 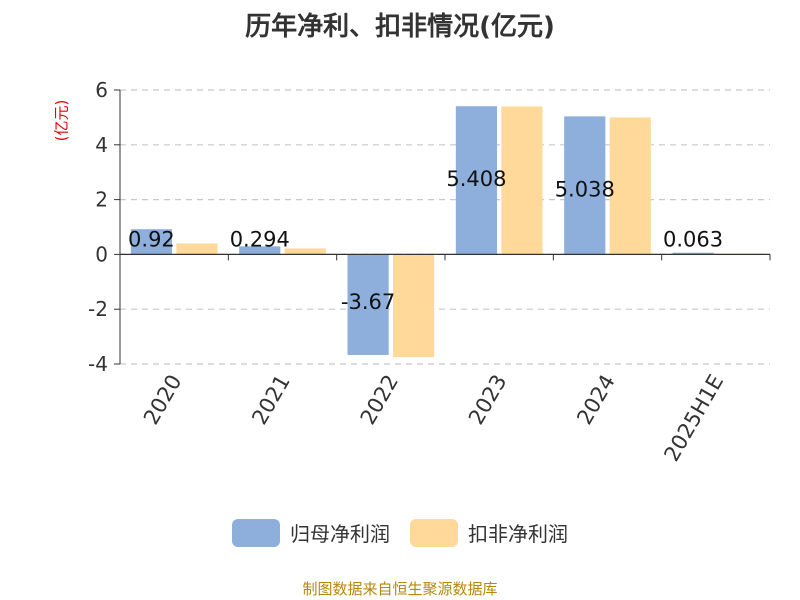 I want to click on legend-item-parent-net-profit: 归母净利润, so click(x=311, y=532).